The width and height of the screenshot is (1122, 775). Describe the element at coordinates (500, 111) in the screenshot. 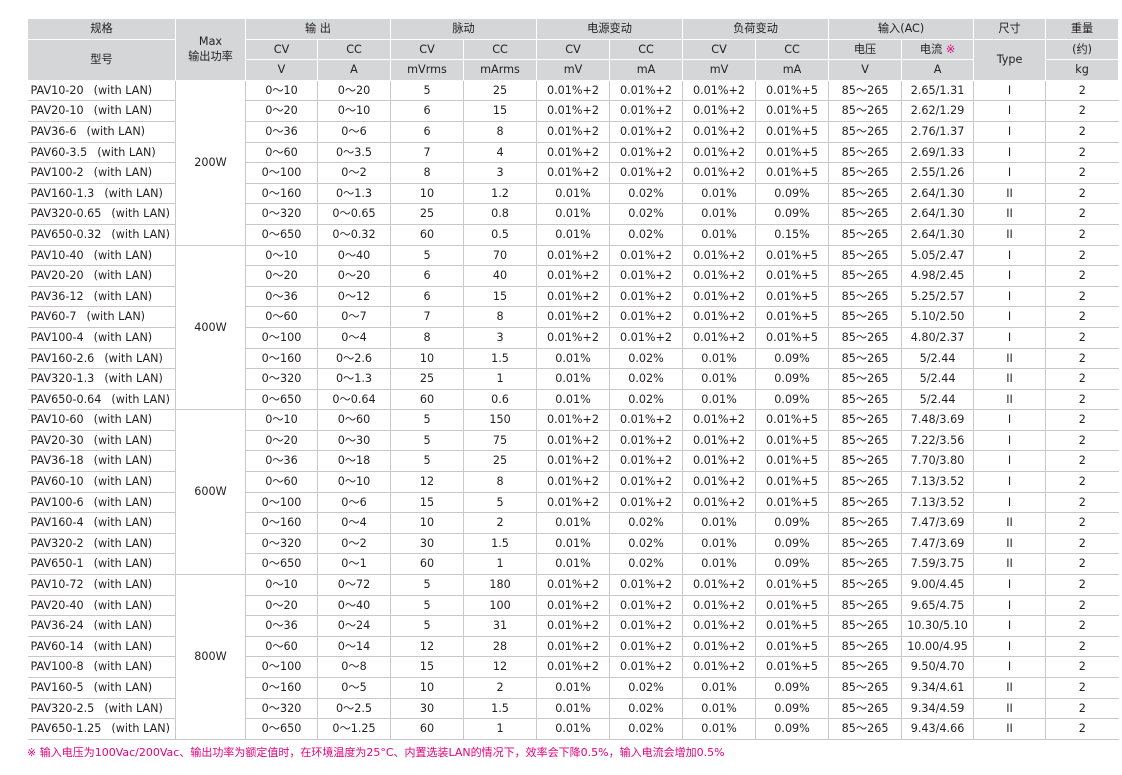

I see `ripple-cc-cell: 15` at that location.